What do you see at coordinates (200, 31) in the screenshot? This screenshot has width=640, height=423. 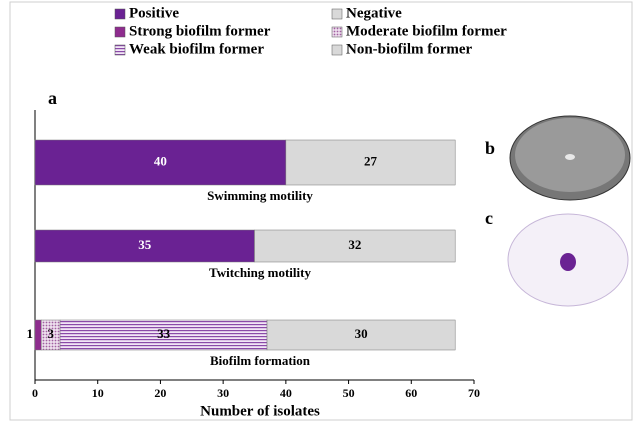 I see `legend-label: Strong biofilm former` at bounding box center [200, 31].